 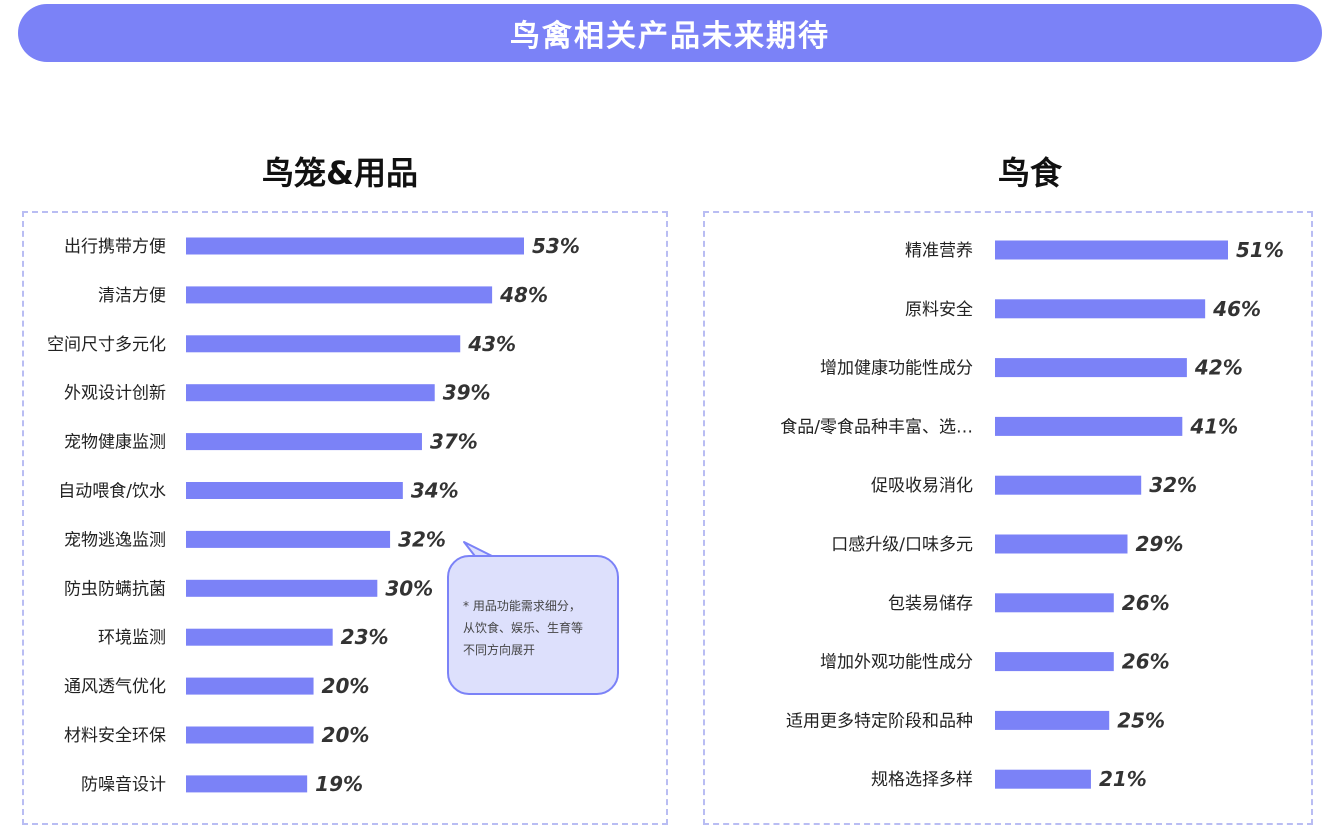 I want to click on value-label: 39%, so click(x=467, y=393).